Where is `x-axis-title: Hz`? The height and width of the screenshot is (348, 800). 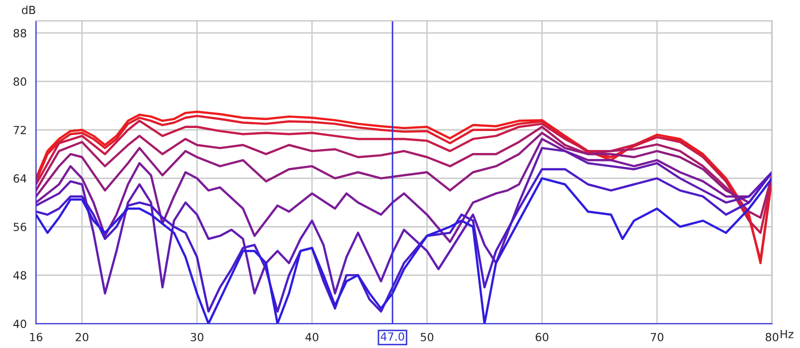
x-axis-title: Hz is located at coordinates (787, 334).